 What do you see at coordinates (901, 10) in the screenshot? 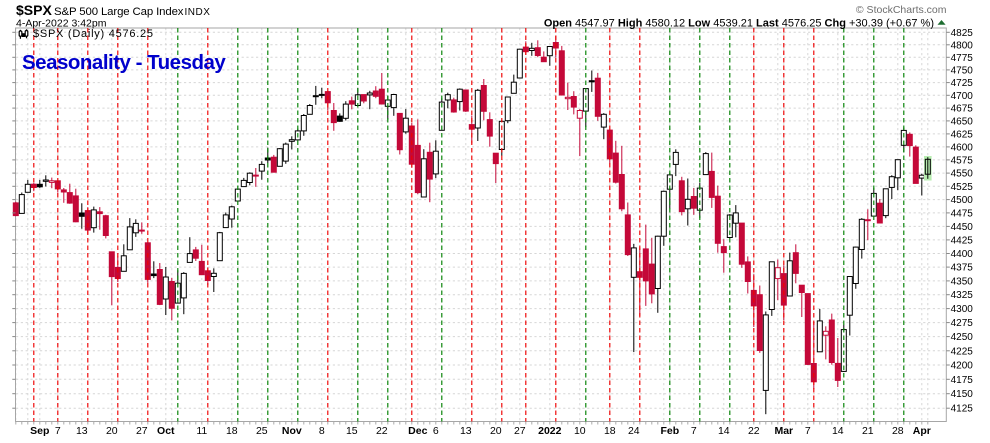
I see `svg-text: © StockCharts.com` at bounding box center [901, 10].